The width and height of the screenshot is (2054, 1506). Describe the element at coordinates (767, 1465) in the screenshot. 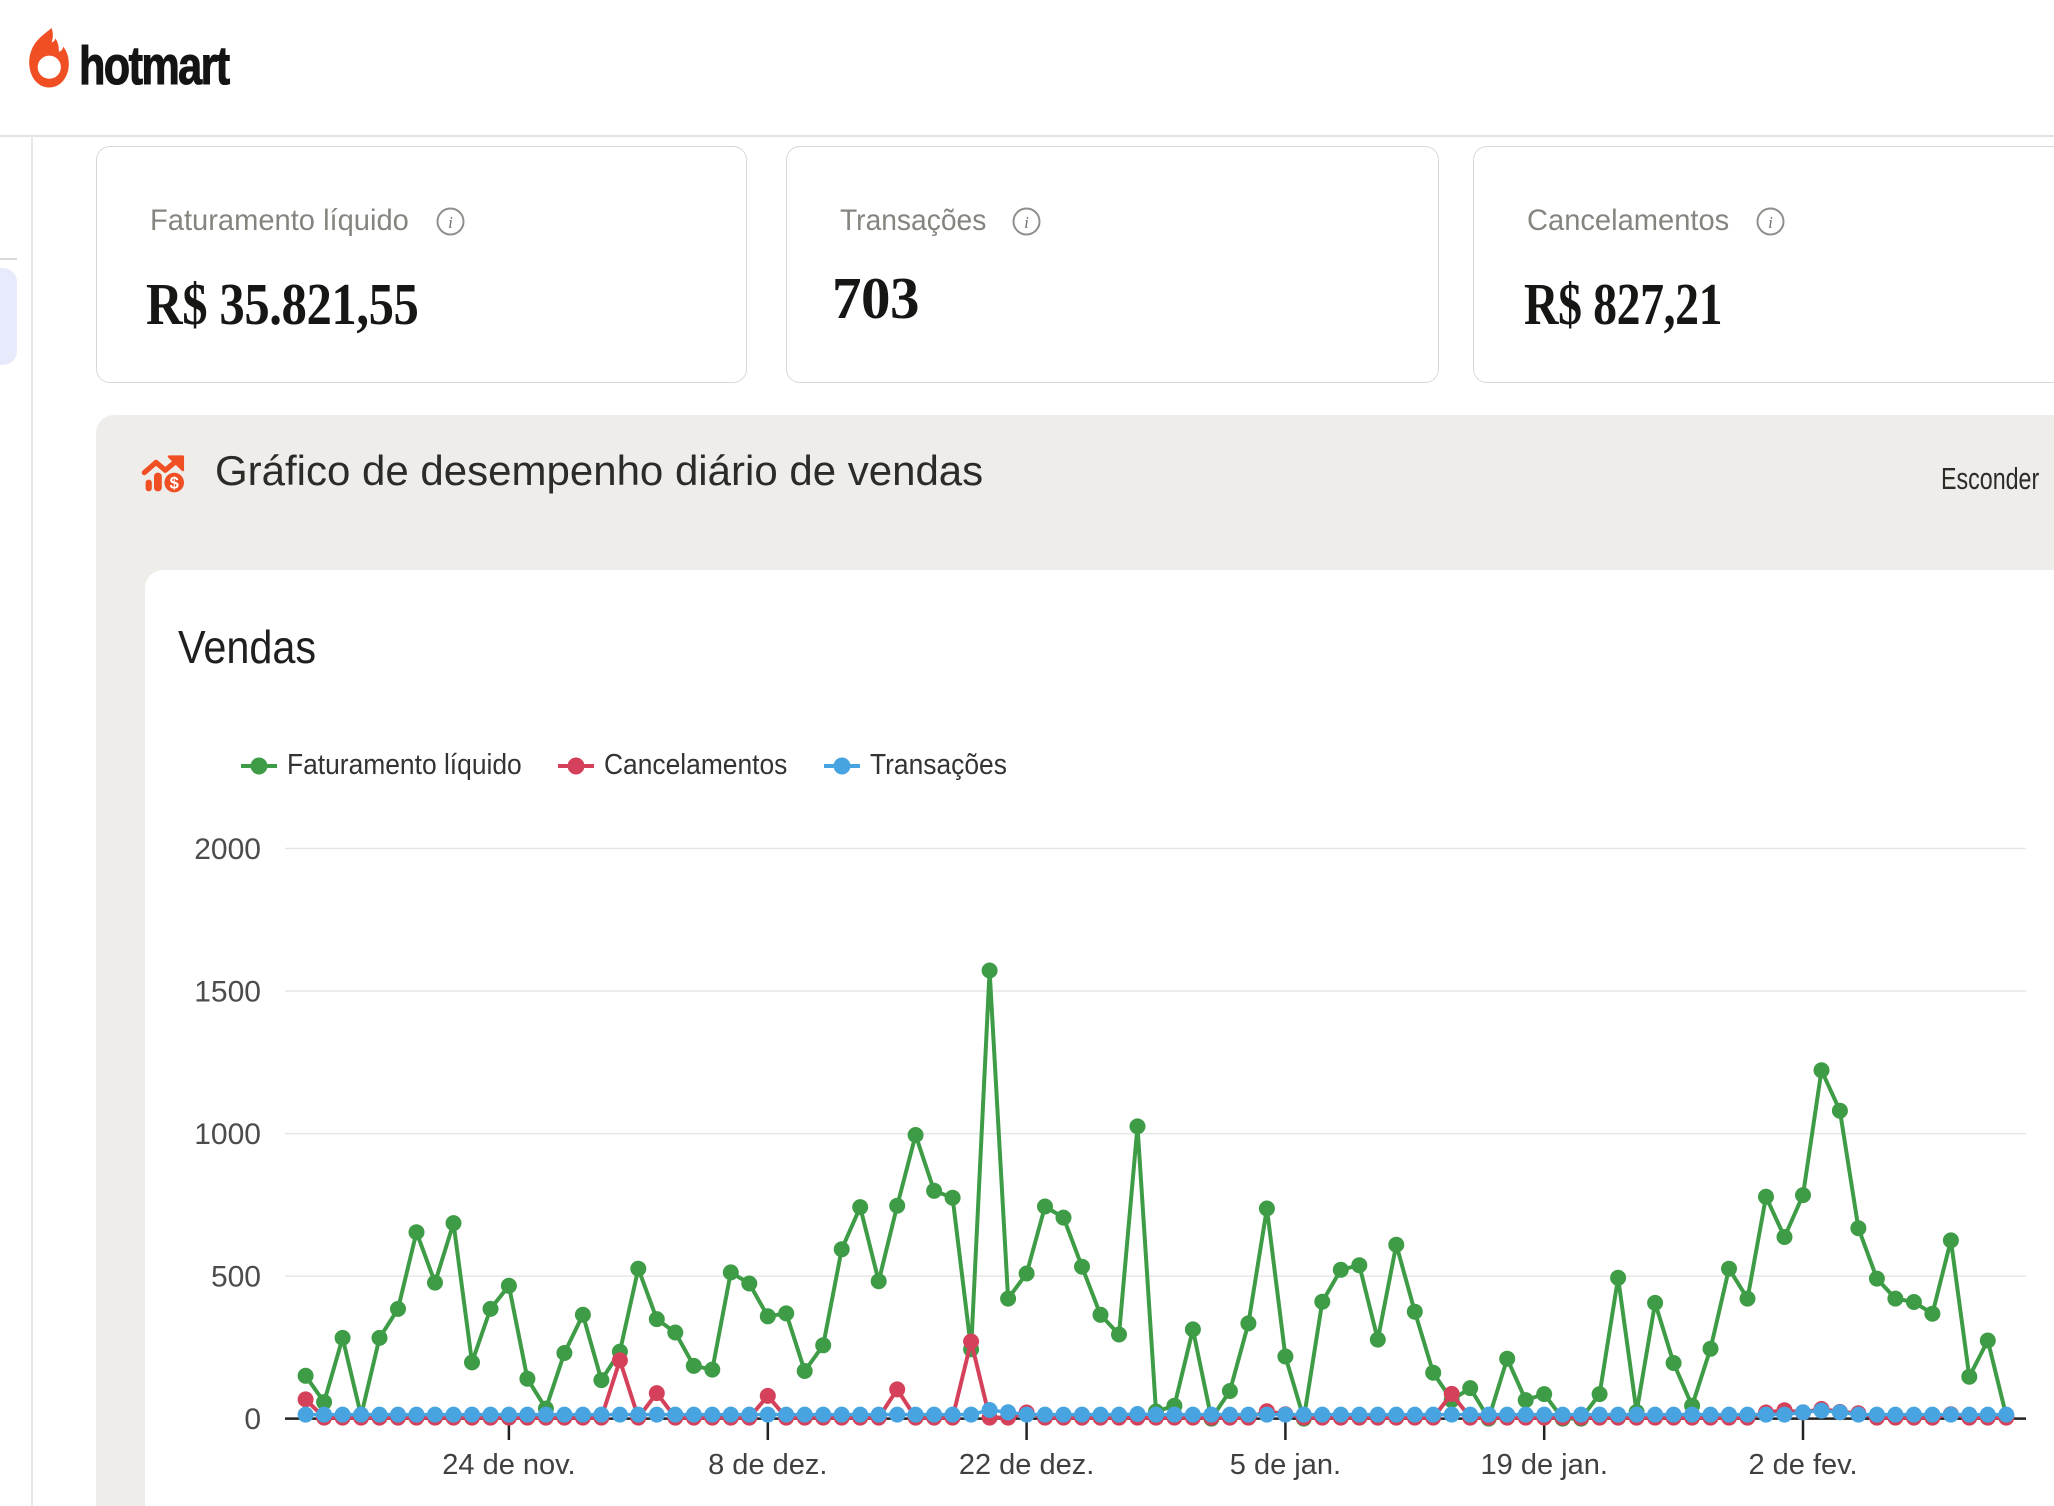

I see `svg-text: 8 de dez.` at that location.